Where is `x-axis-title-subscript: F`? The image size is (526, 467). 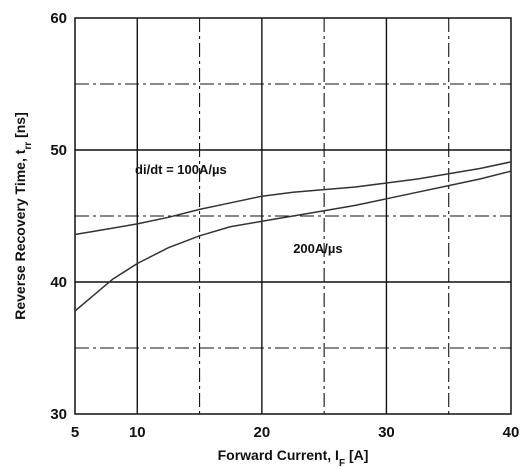 x-axis-title-subscript: F is located at coordinates (342, 462).